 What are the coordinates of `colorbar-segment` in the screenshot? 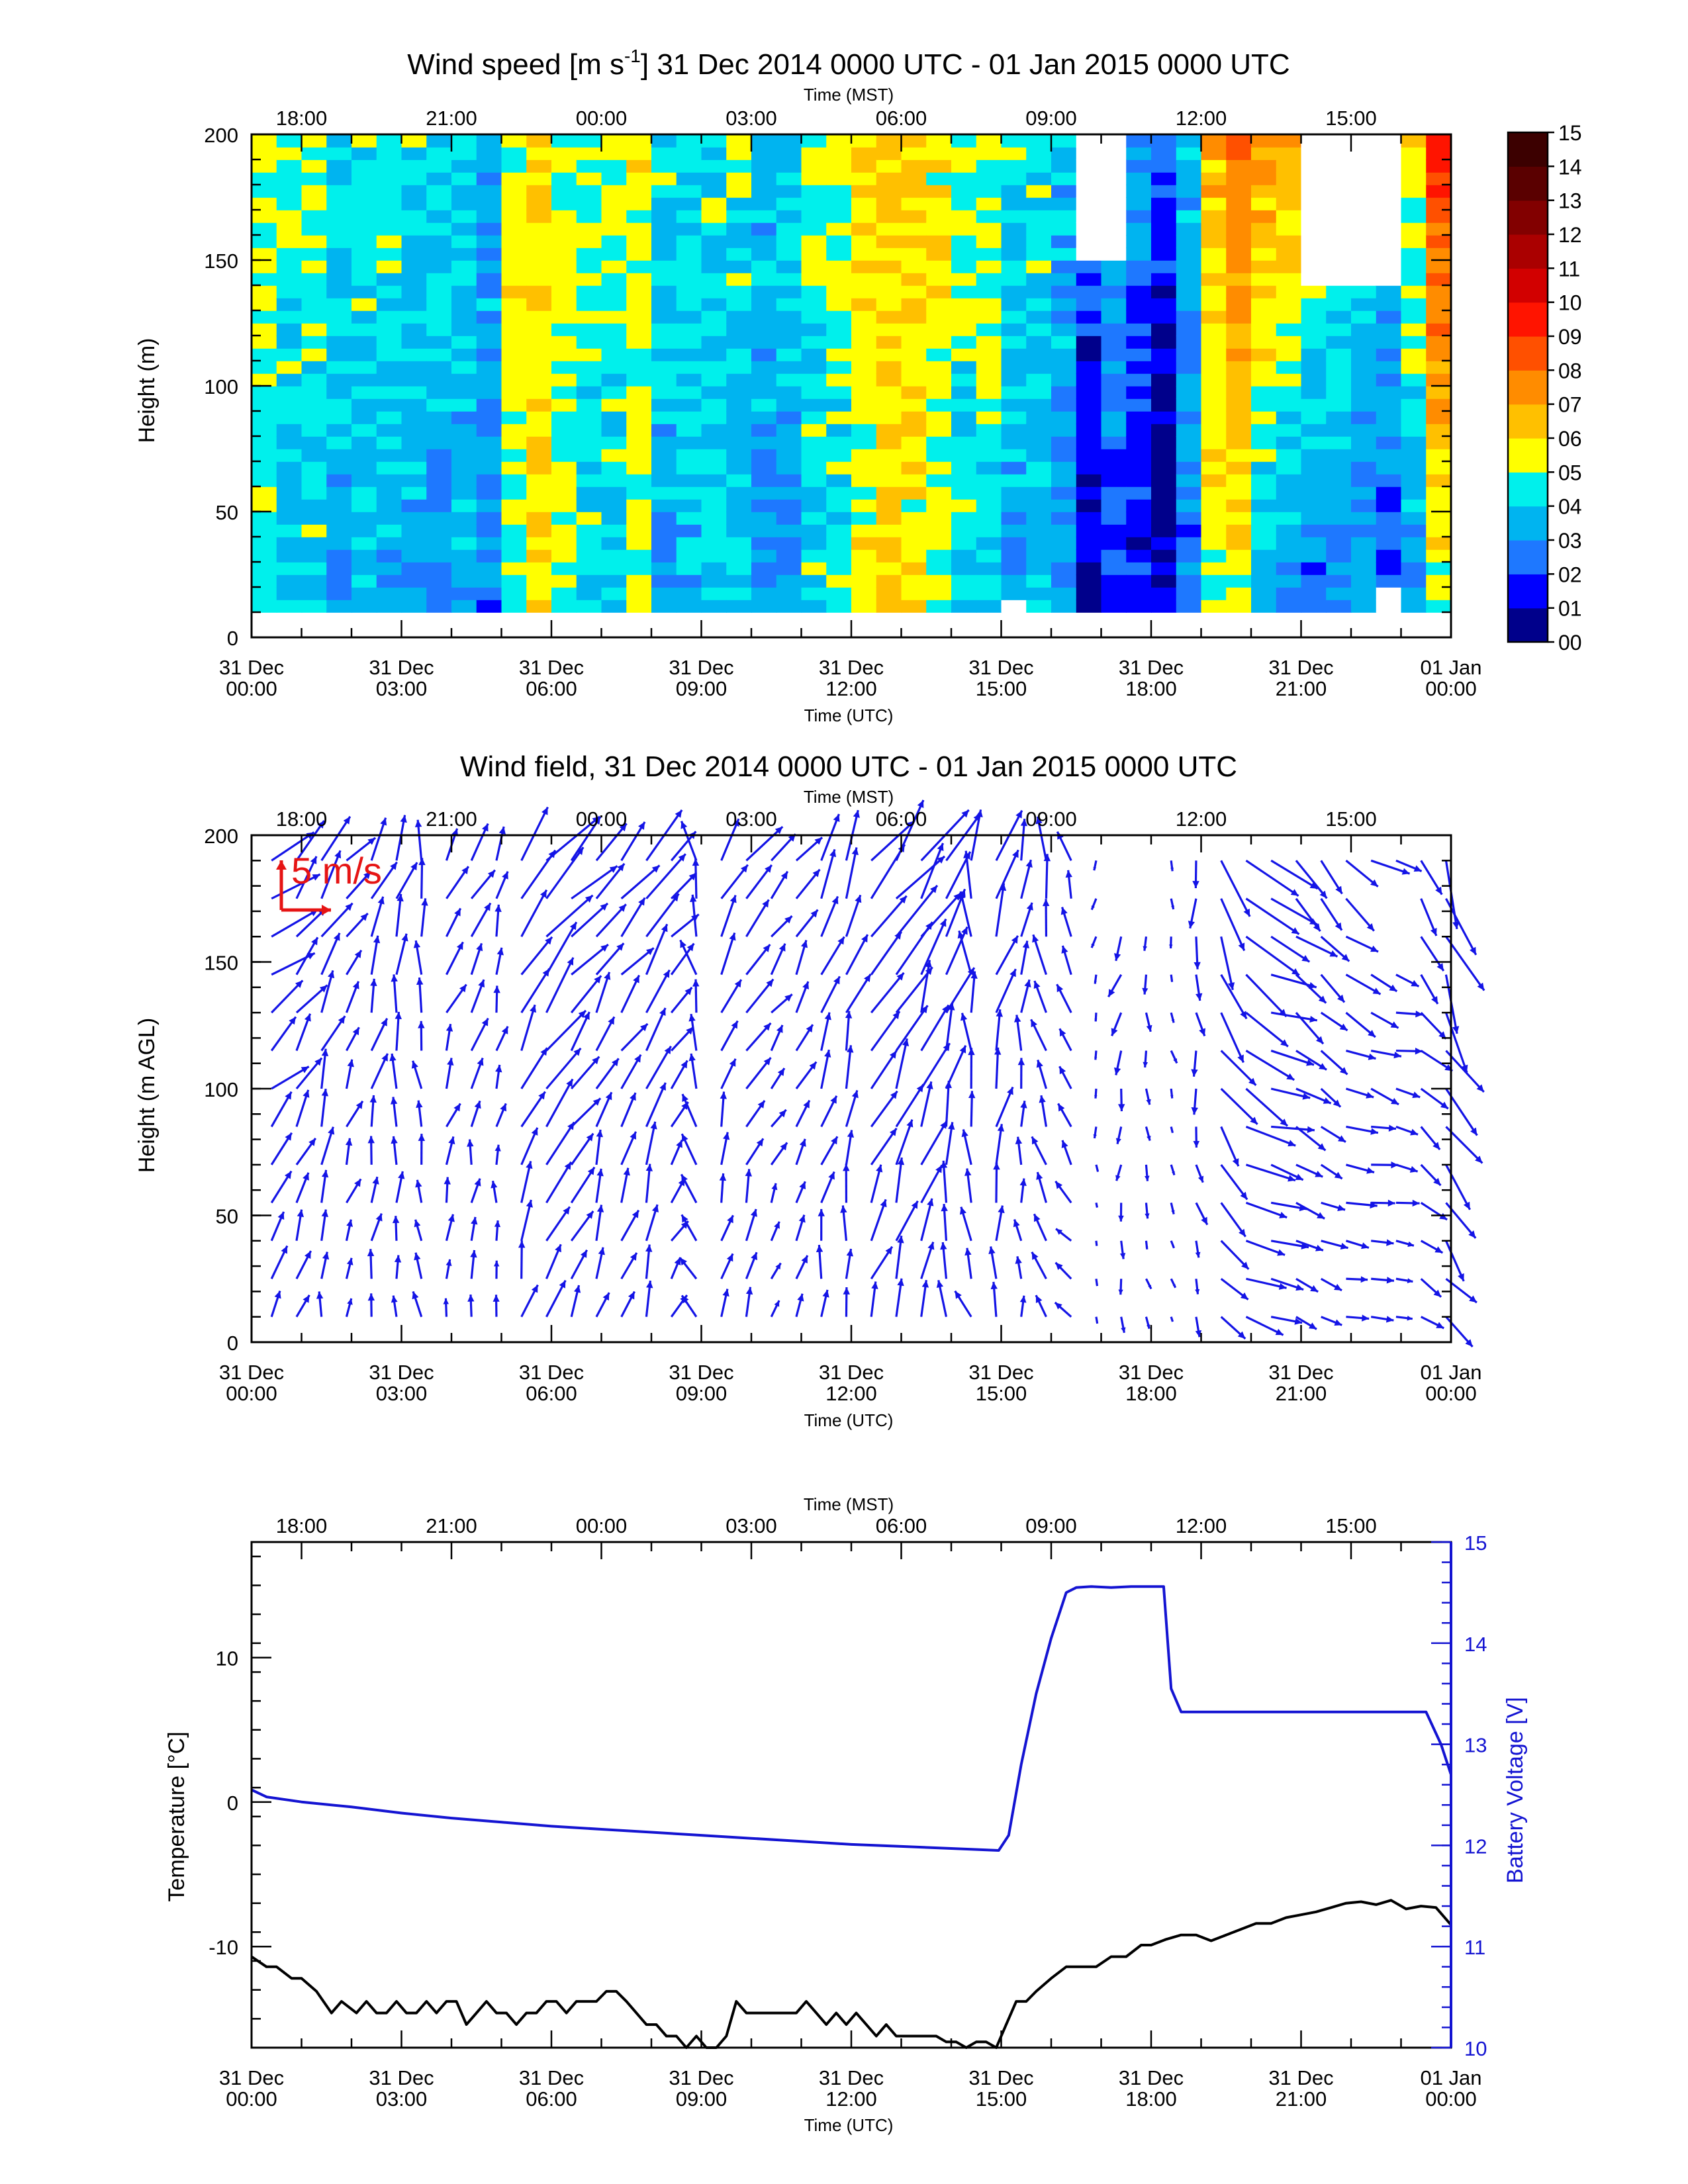 It's located at (1528, 183).